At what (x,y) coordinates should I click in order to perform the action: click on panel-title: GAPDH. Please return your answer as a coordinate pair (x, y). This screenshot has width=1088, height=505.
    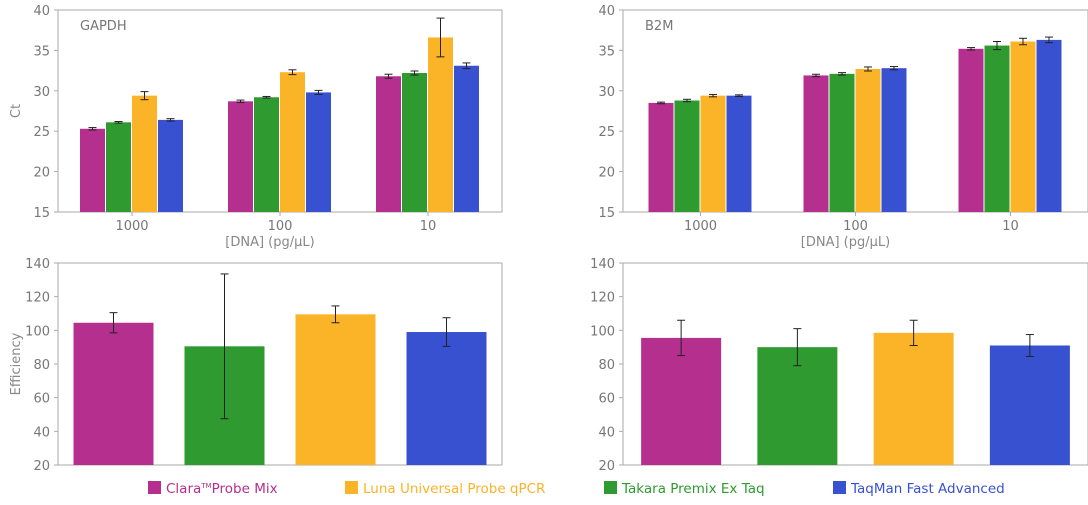
    Looking at the image, I should click on (103, 26).